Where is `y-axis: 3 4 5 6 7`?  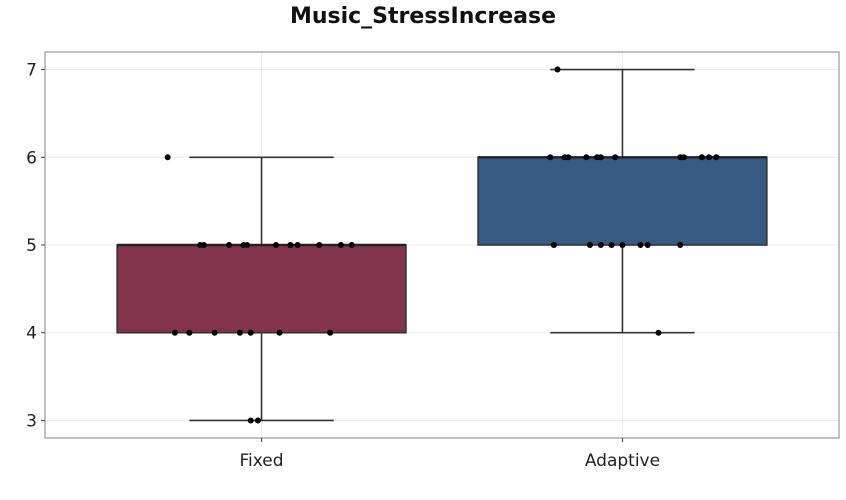 y-axis: 3 4 5 6 7 is located at coordinates (35, 246).